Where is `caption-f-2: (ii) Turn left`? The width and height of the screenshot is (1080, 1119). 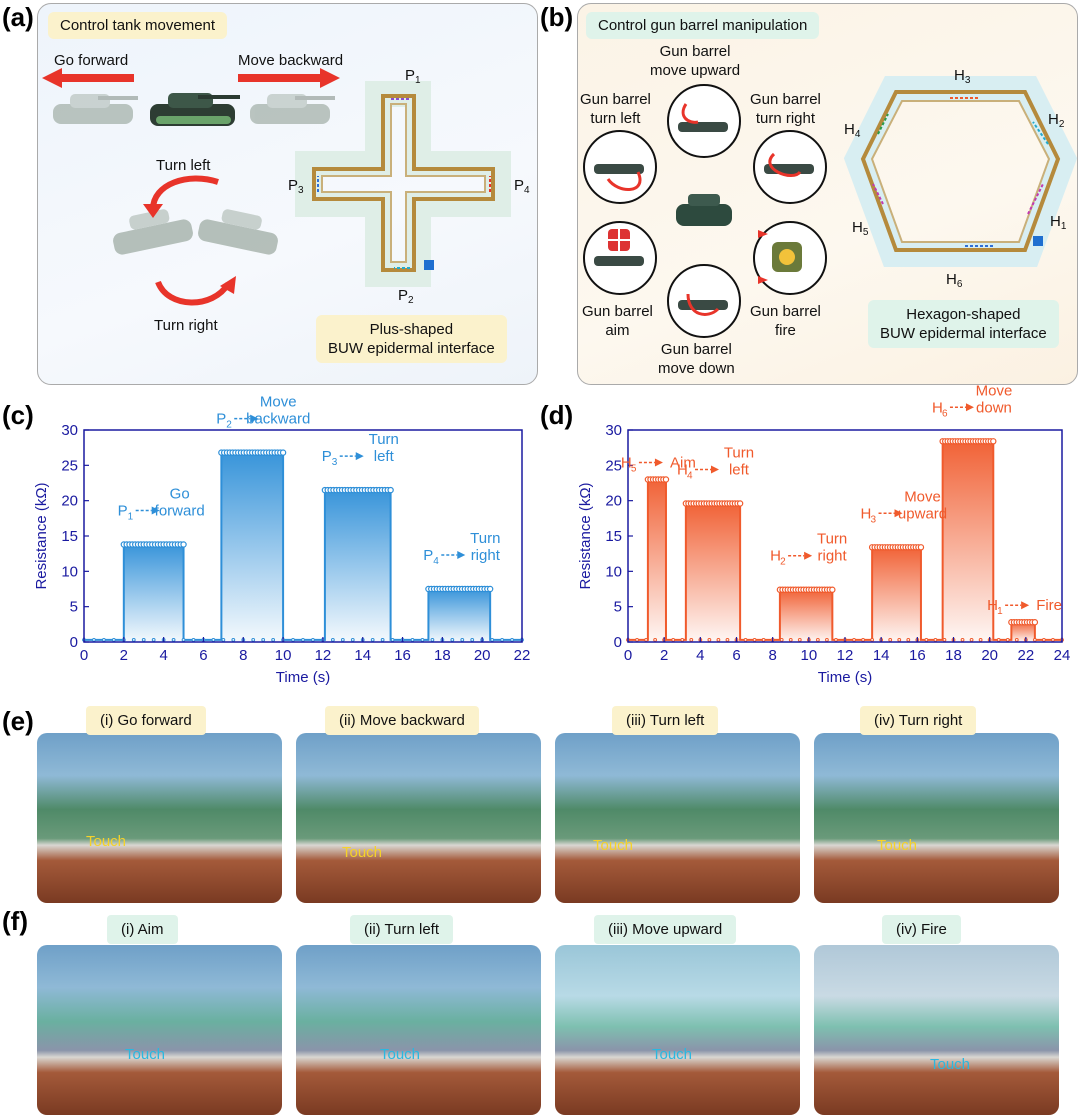
caption-f-2: (ii) Turn left is located at coordinates (402, 929).